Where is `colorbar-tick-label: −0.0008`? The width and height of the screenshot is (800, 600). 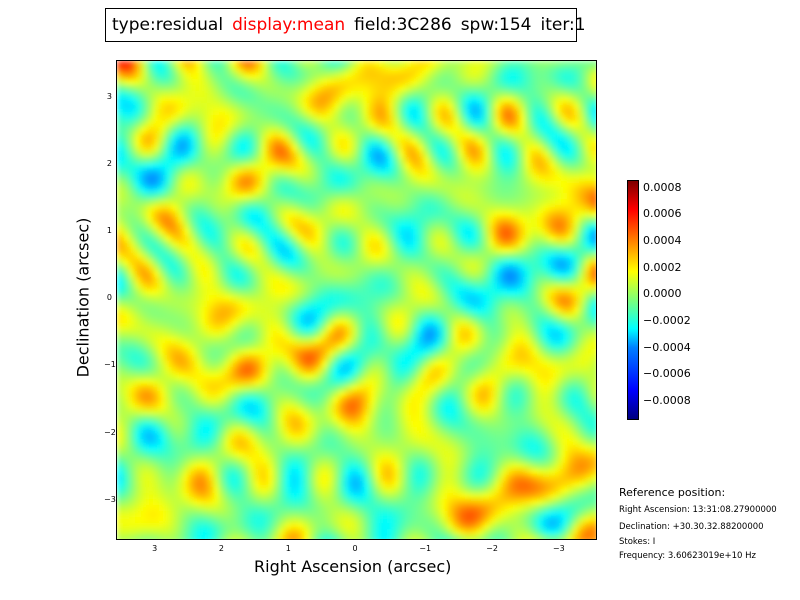 colorbar-tick-label: −0.0008 is located at coordinates (667, 400).